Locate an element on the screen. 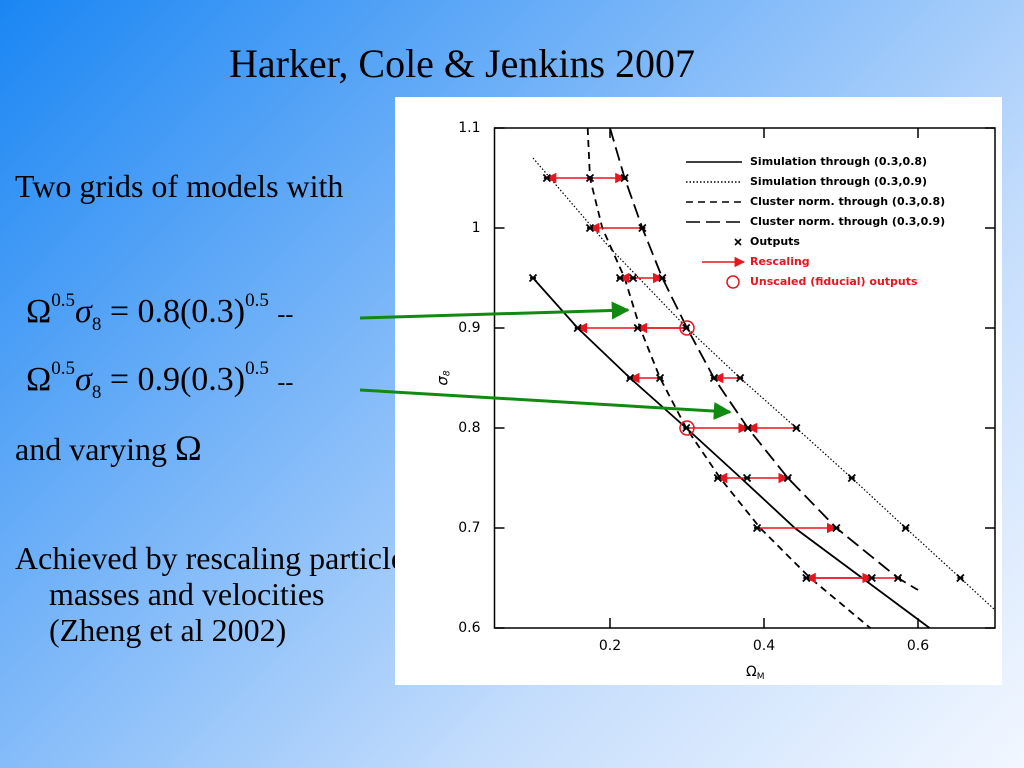 The width and height of the screenshot is (1024, 768). legend-label: Outputs is located at coordinates (775, 241).